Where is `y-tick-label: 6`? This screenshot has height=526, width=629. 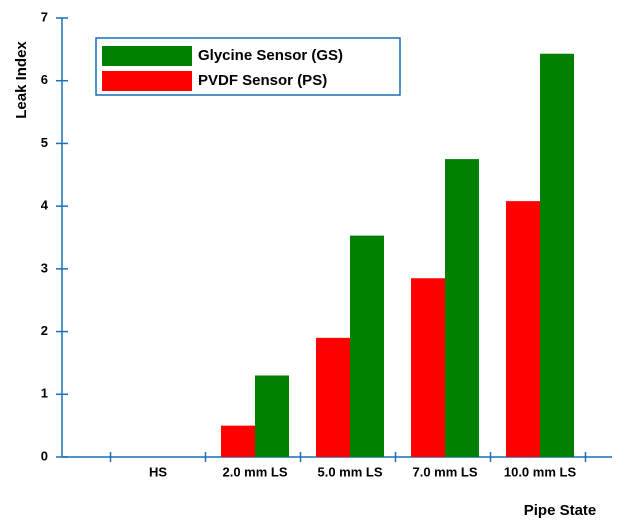
y-tick-label: 6 is located at coordinates (44, 79).